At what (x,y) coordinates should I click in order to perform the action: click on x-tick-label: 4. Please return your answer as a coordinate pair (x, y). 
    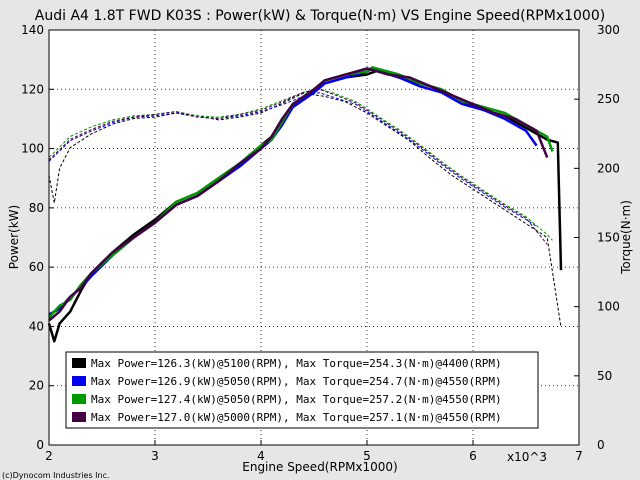
    Looking at the image, I should click on (261, 456).